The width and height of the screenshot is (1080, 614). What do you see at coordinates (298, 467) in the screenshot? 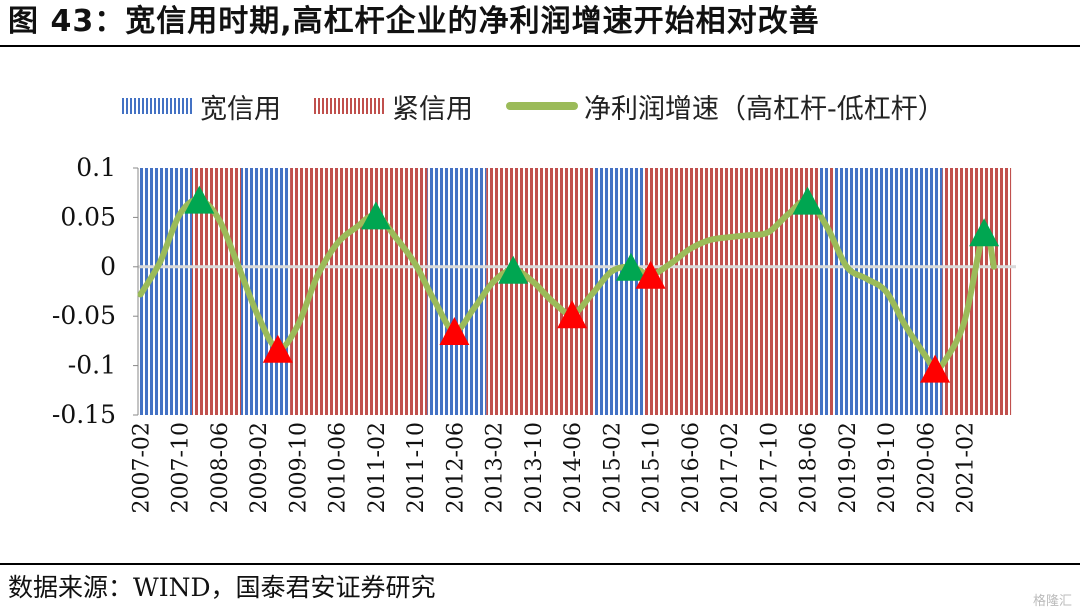
I see `x-tick-label: 2009-10` at bounding box center [298, 467].